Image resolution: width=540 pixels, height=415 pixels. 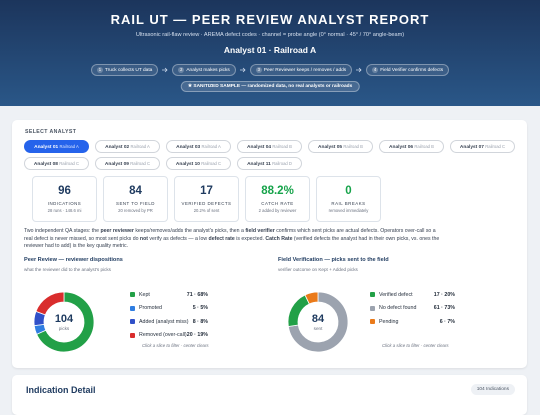 I want to click on analyst-pill: Analyst 08 Railroad C, so click(x=56, y=163).